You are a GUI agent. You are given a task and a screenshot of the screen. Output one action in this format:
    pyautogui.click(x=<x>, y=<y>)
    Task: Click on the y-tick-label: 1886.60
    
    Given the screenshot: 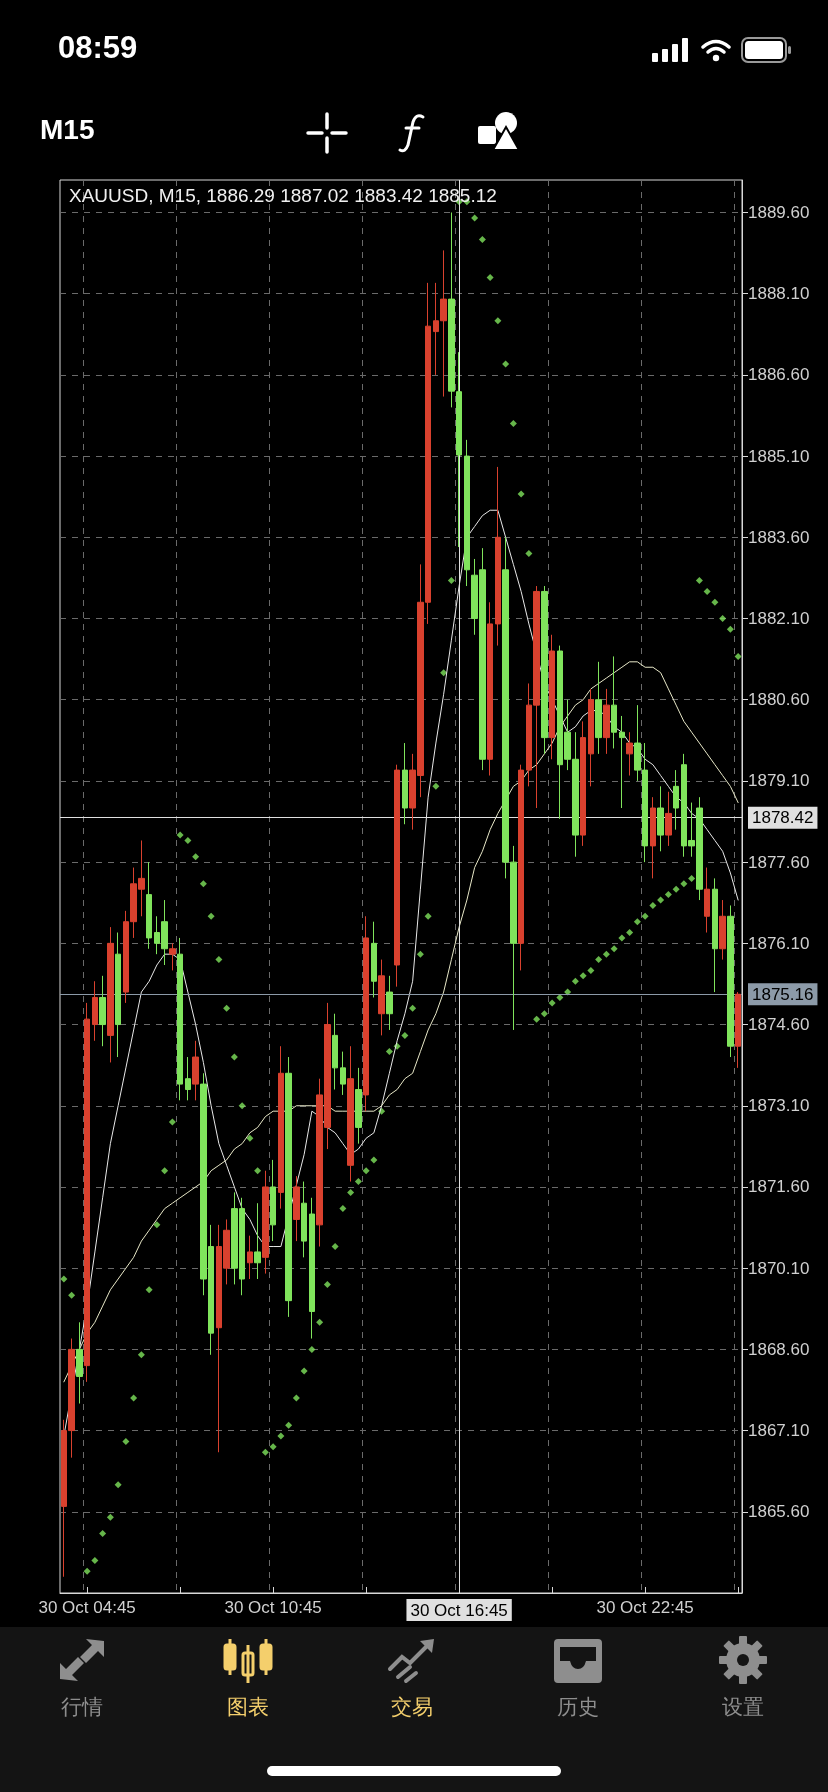 What is the action you would take?
    pyautogui.click(x=779, y=375)
    